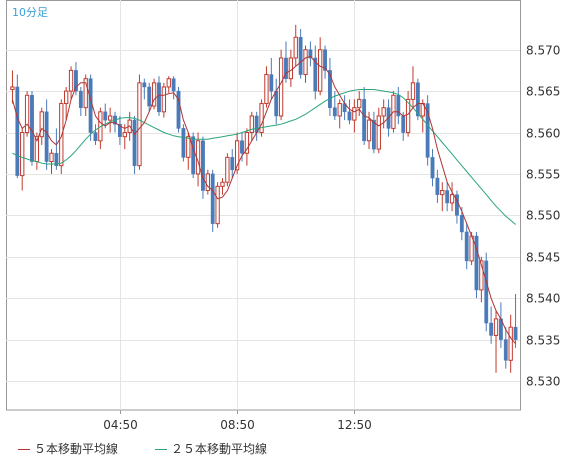 This screenshot has width=574, height=462. Describe the element at coordinates (543, 92) in the screenshot. I see `y-tick-label: 8.565` at that location.